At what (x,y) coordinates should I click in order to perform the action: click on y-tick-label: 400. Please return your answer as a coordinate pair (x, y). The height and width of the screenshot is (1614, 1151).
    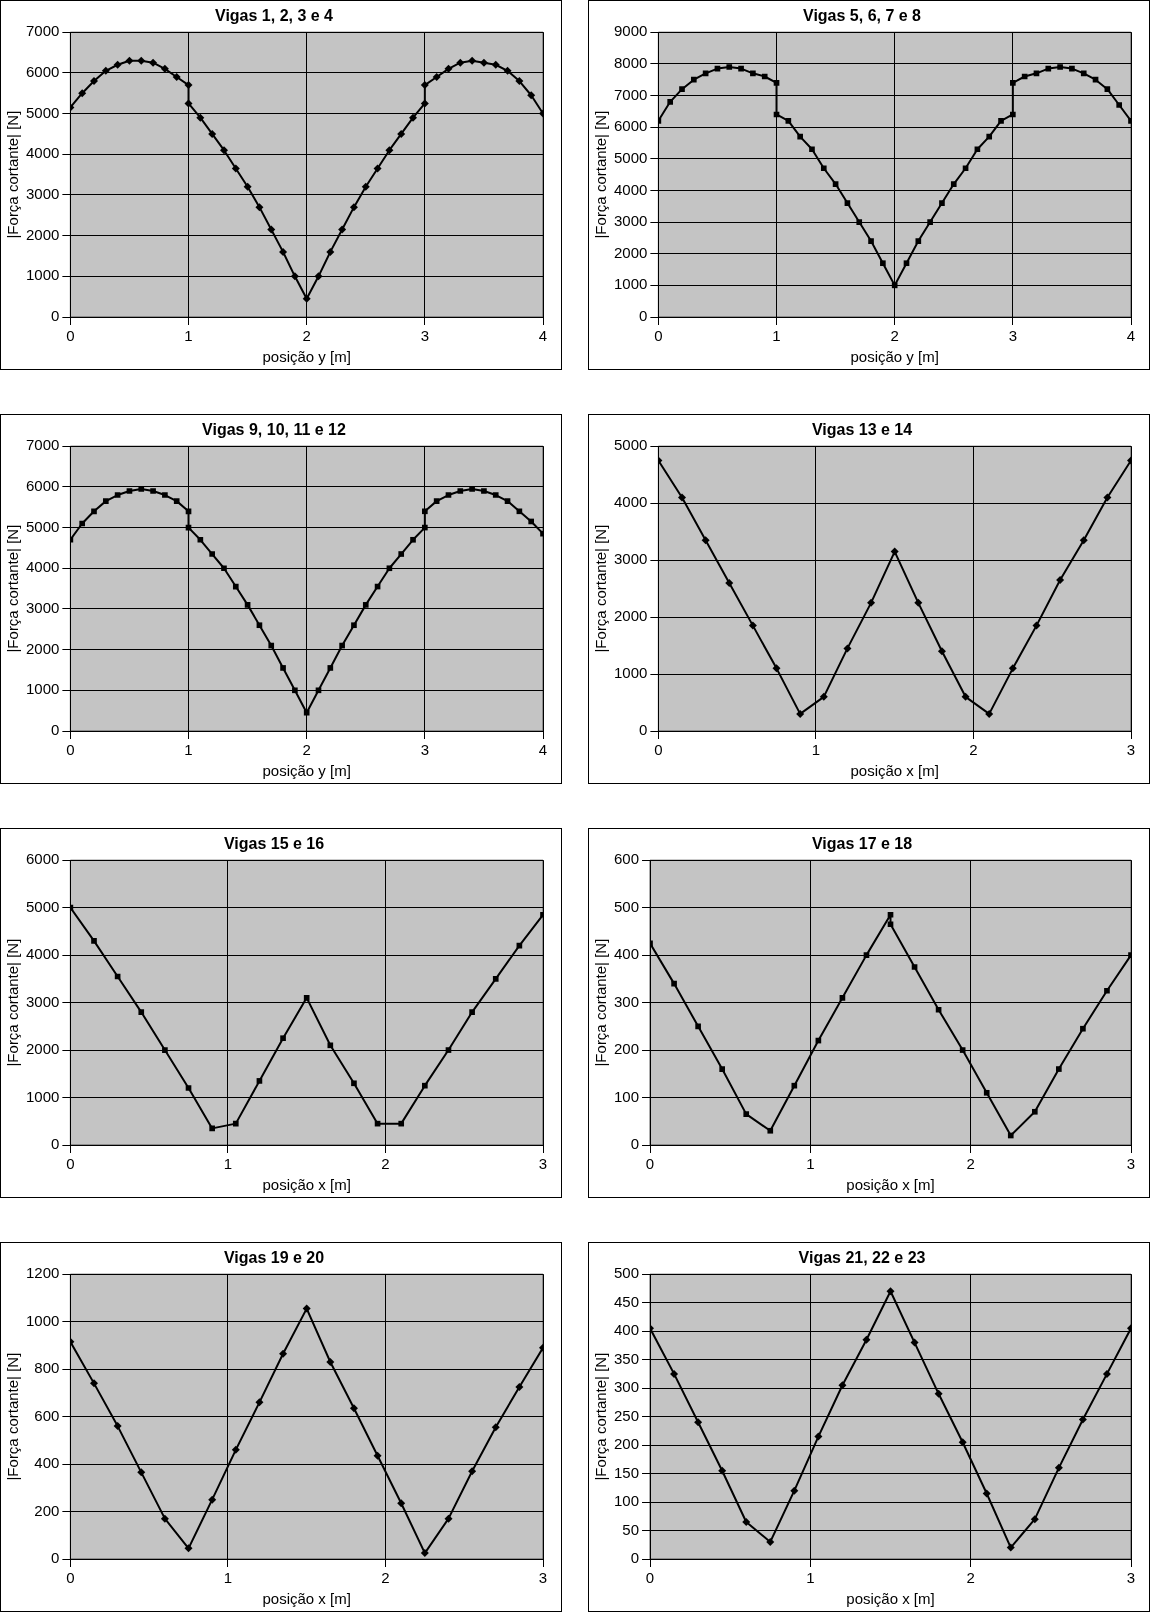
    Looking at the image, I should click on (627, 954).